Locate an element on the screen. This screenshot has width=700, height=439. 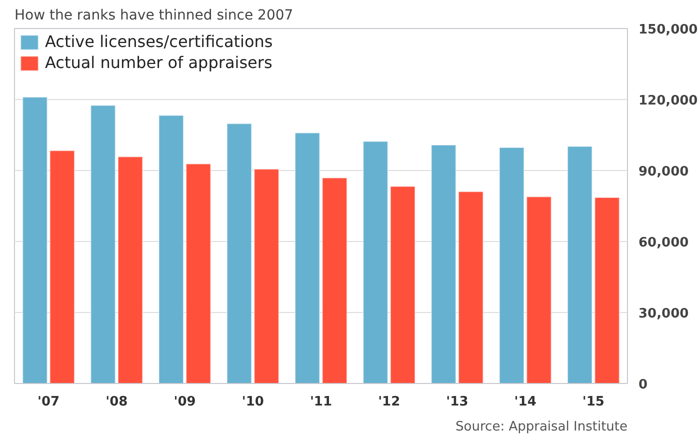
y-tick-label: 150,000 is located at coordinates (668, 30).